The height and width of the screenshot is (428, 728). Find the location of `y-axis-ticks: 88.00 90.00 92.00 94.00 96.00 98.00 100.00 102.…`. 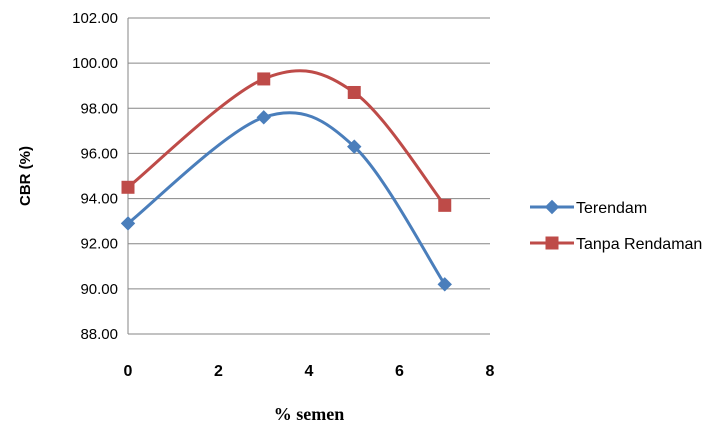

y-axis-ticks: 88.00 90.00 92.00 94.00 96.00 98.00 100.00 102.… is located at coordinates (95, 176).